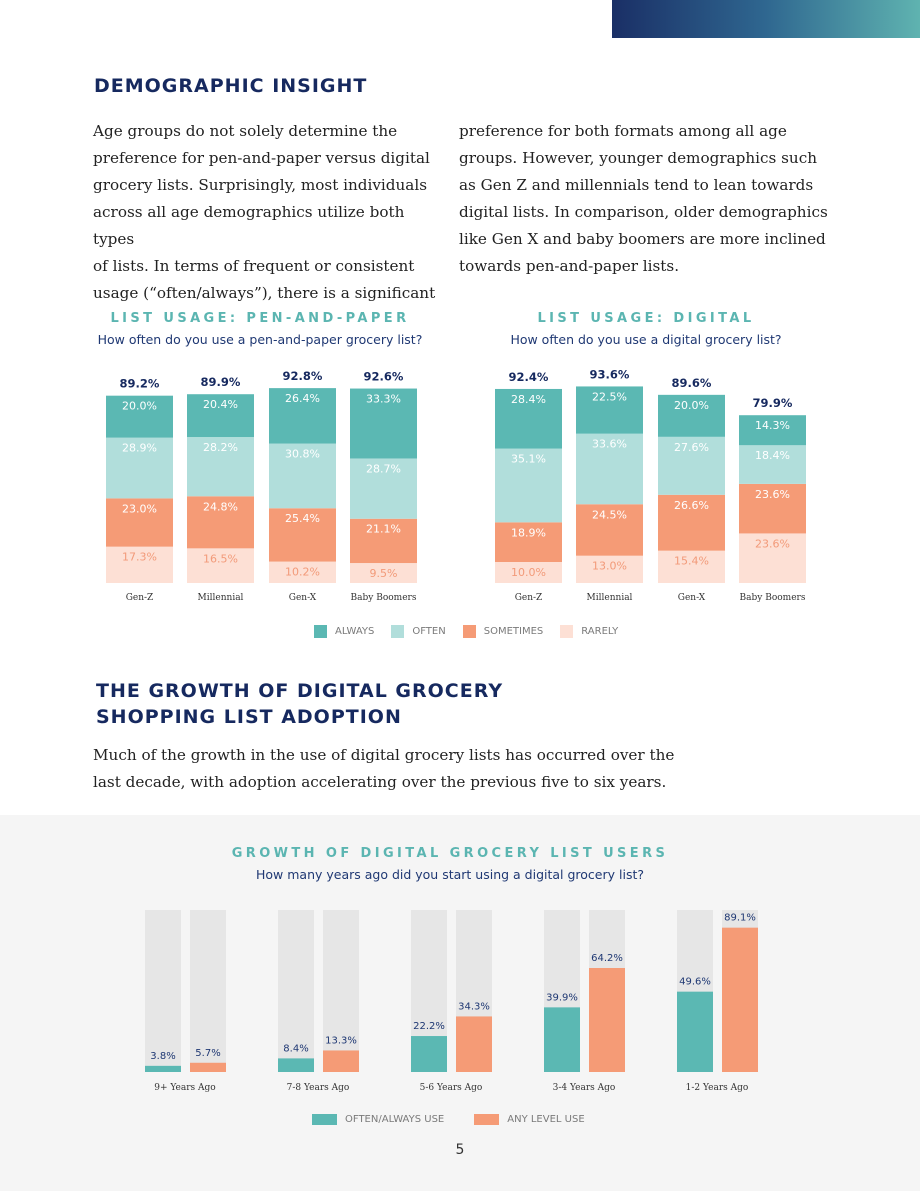 The image size is (920, 1191). What do you see at coordinates (320, 631) in the screenshot?
I see `legend-always-swatch` at bounding box center [320, 631].